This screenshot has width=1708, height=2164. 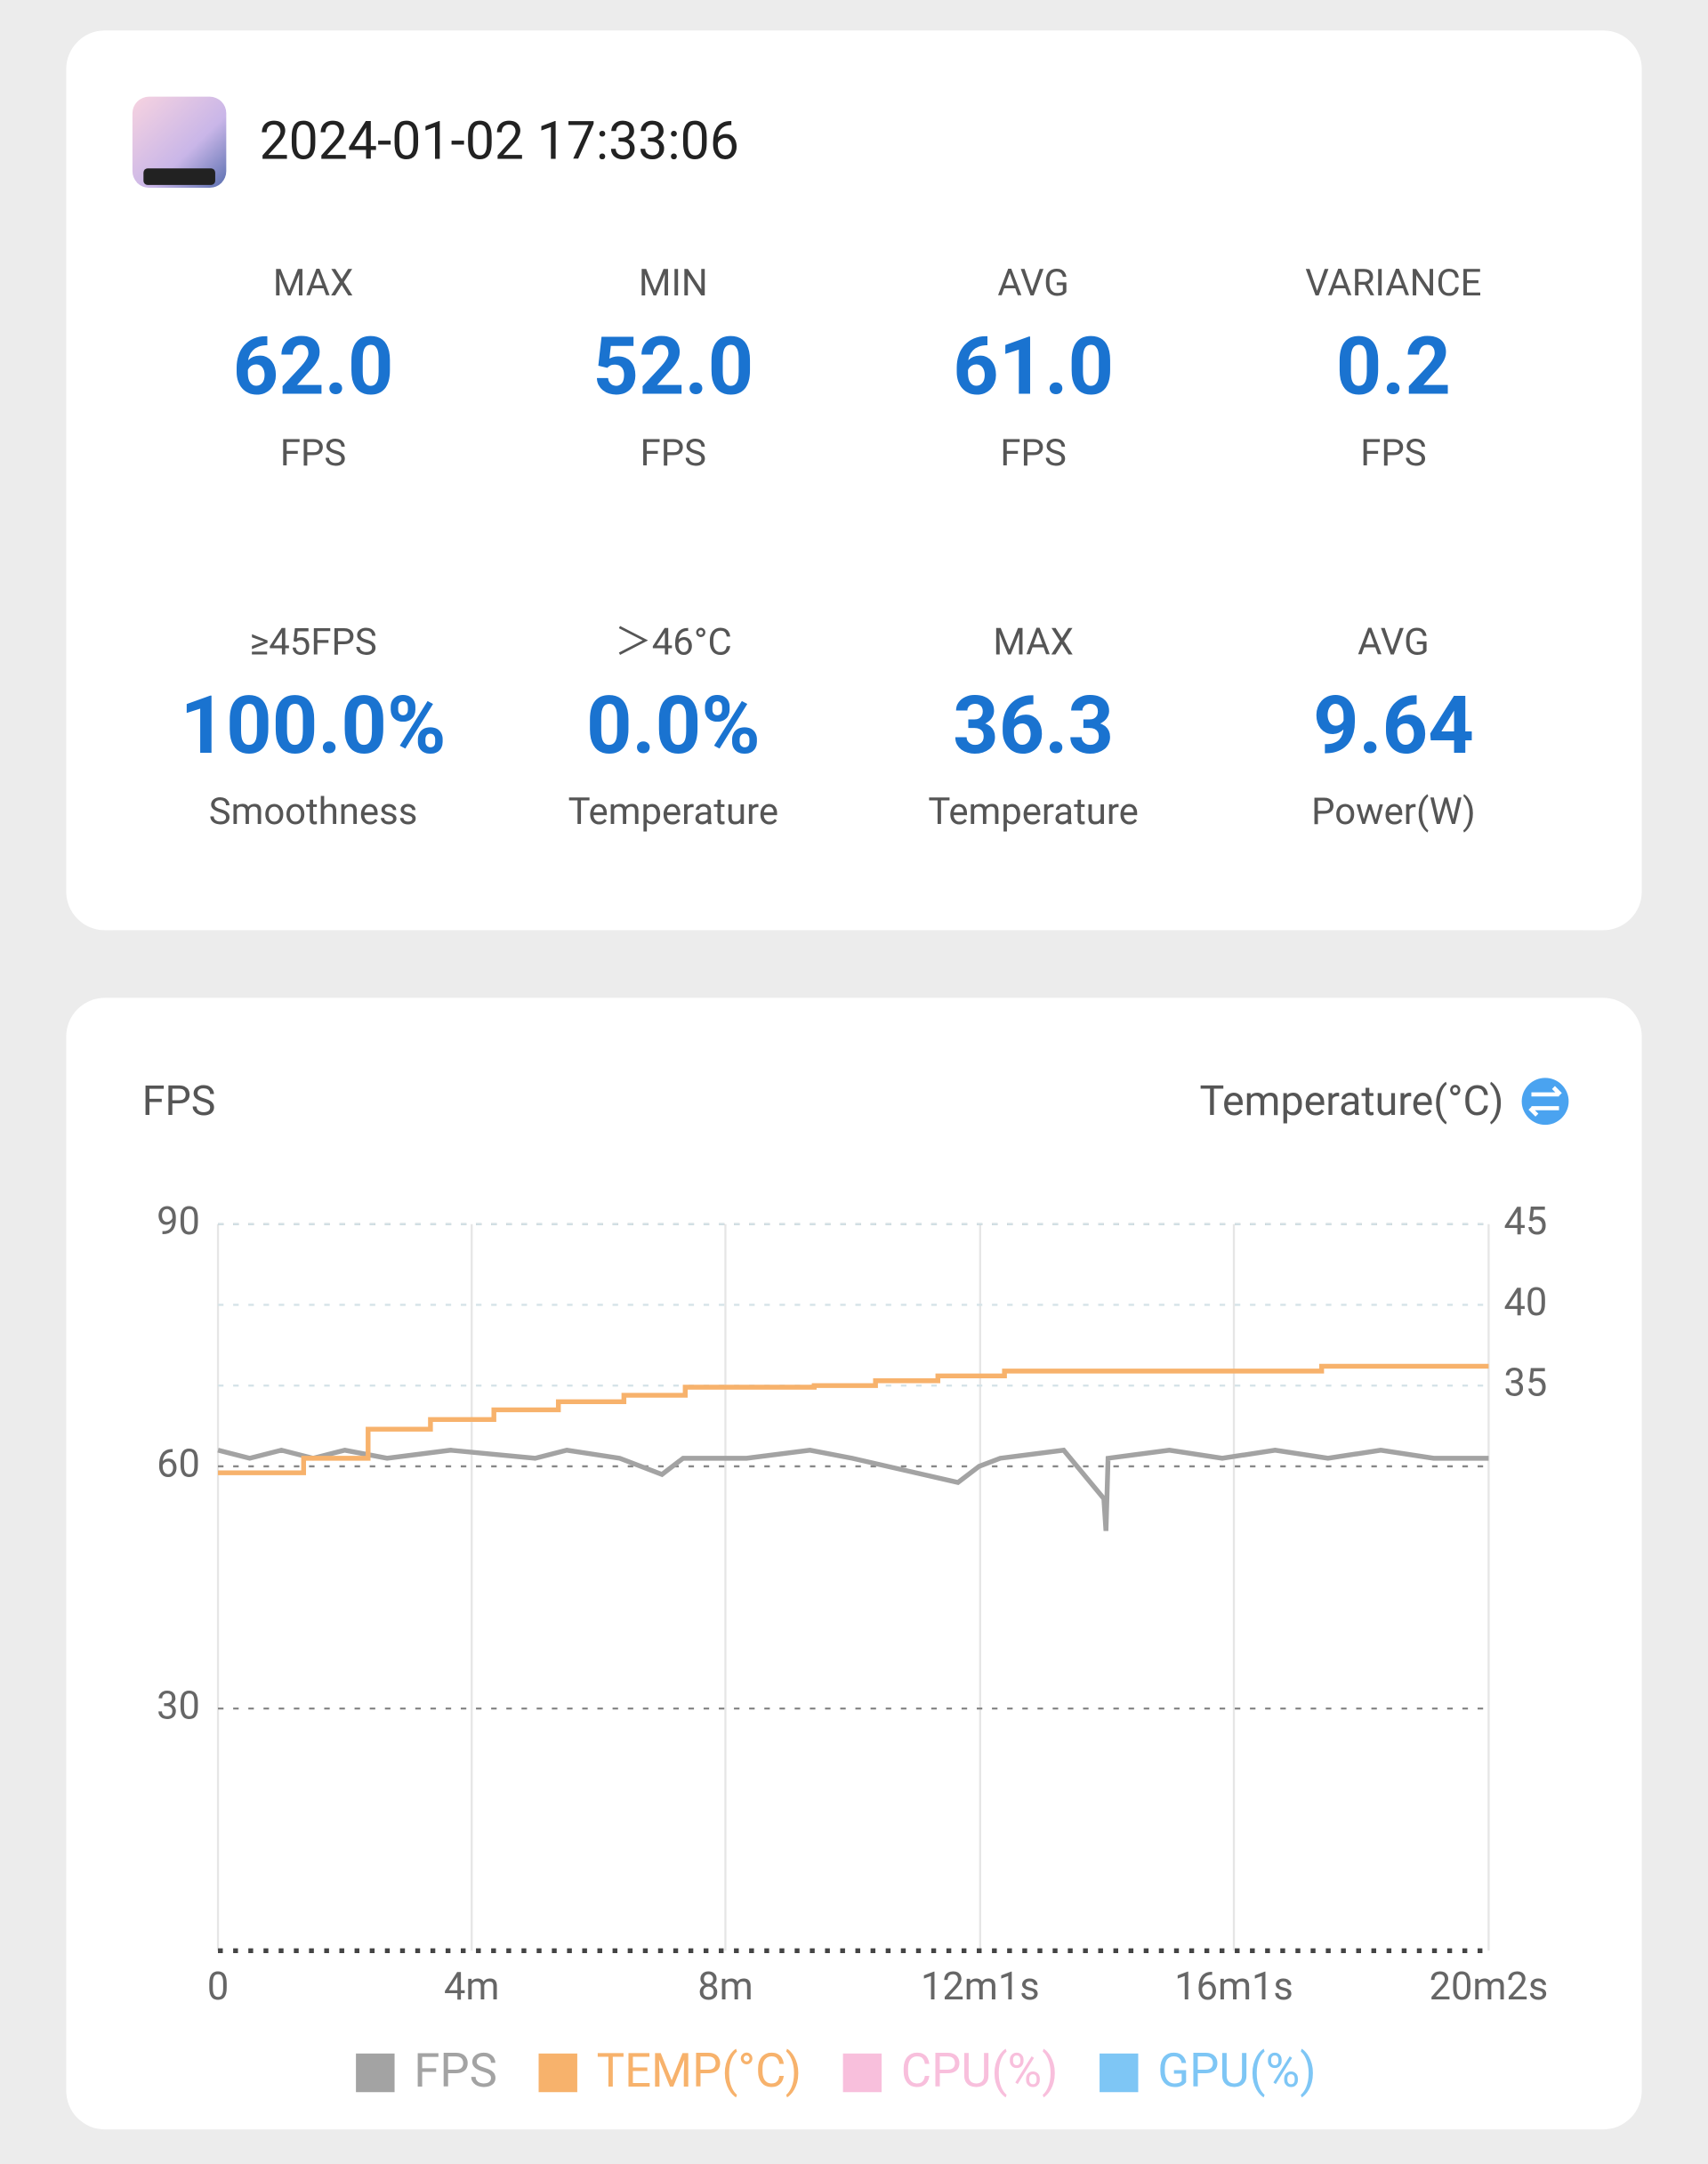 What do you see at coordinates (313, 812) in the screenshot?
I see `stat-unit: Smoothness` at bounding box center [313, 812].